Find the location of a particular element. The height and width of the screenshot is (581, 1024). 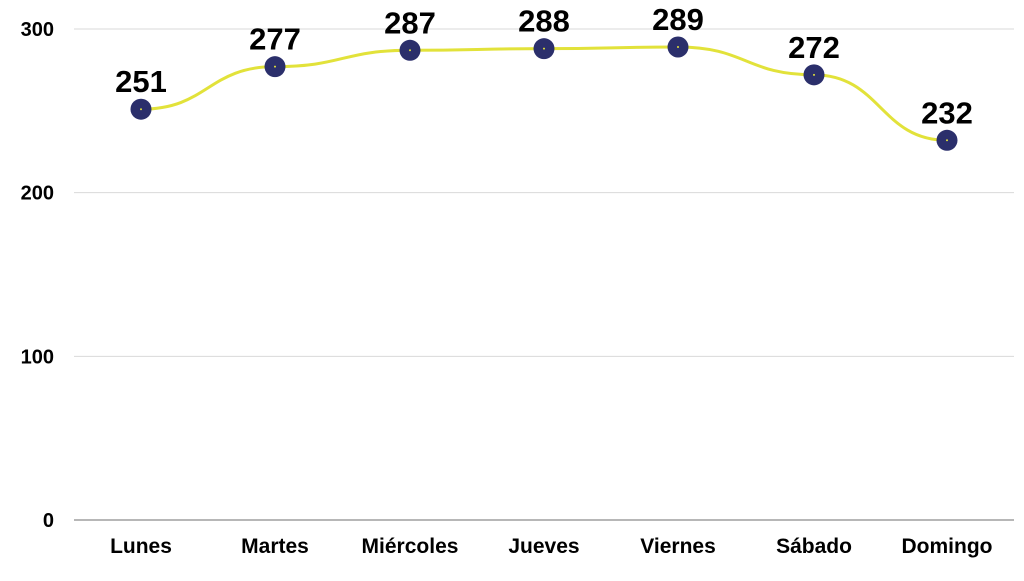

y-axis-ticks: 0 100 200 300 is located at coordinates (37, 275).